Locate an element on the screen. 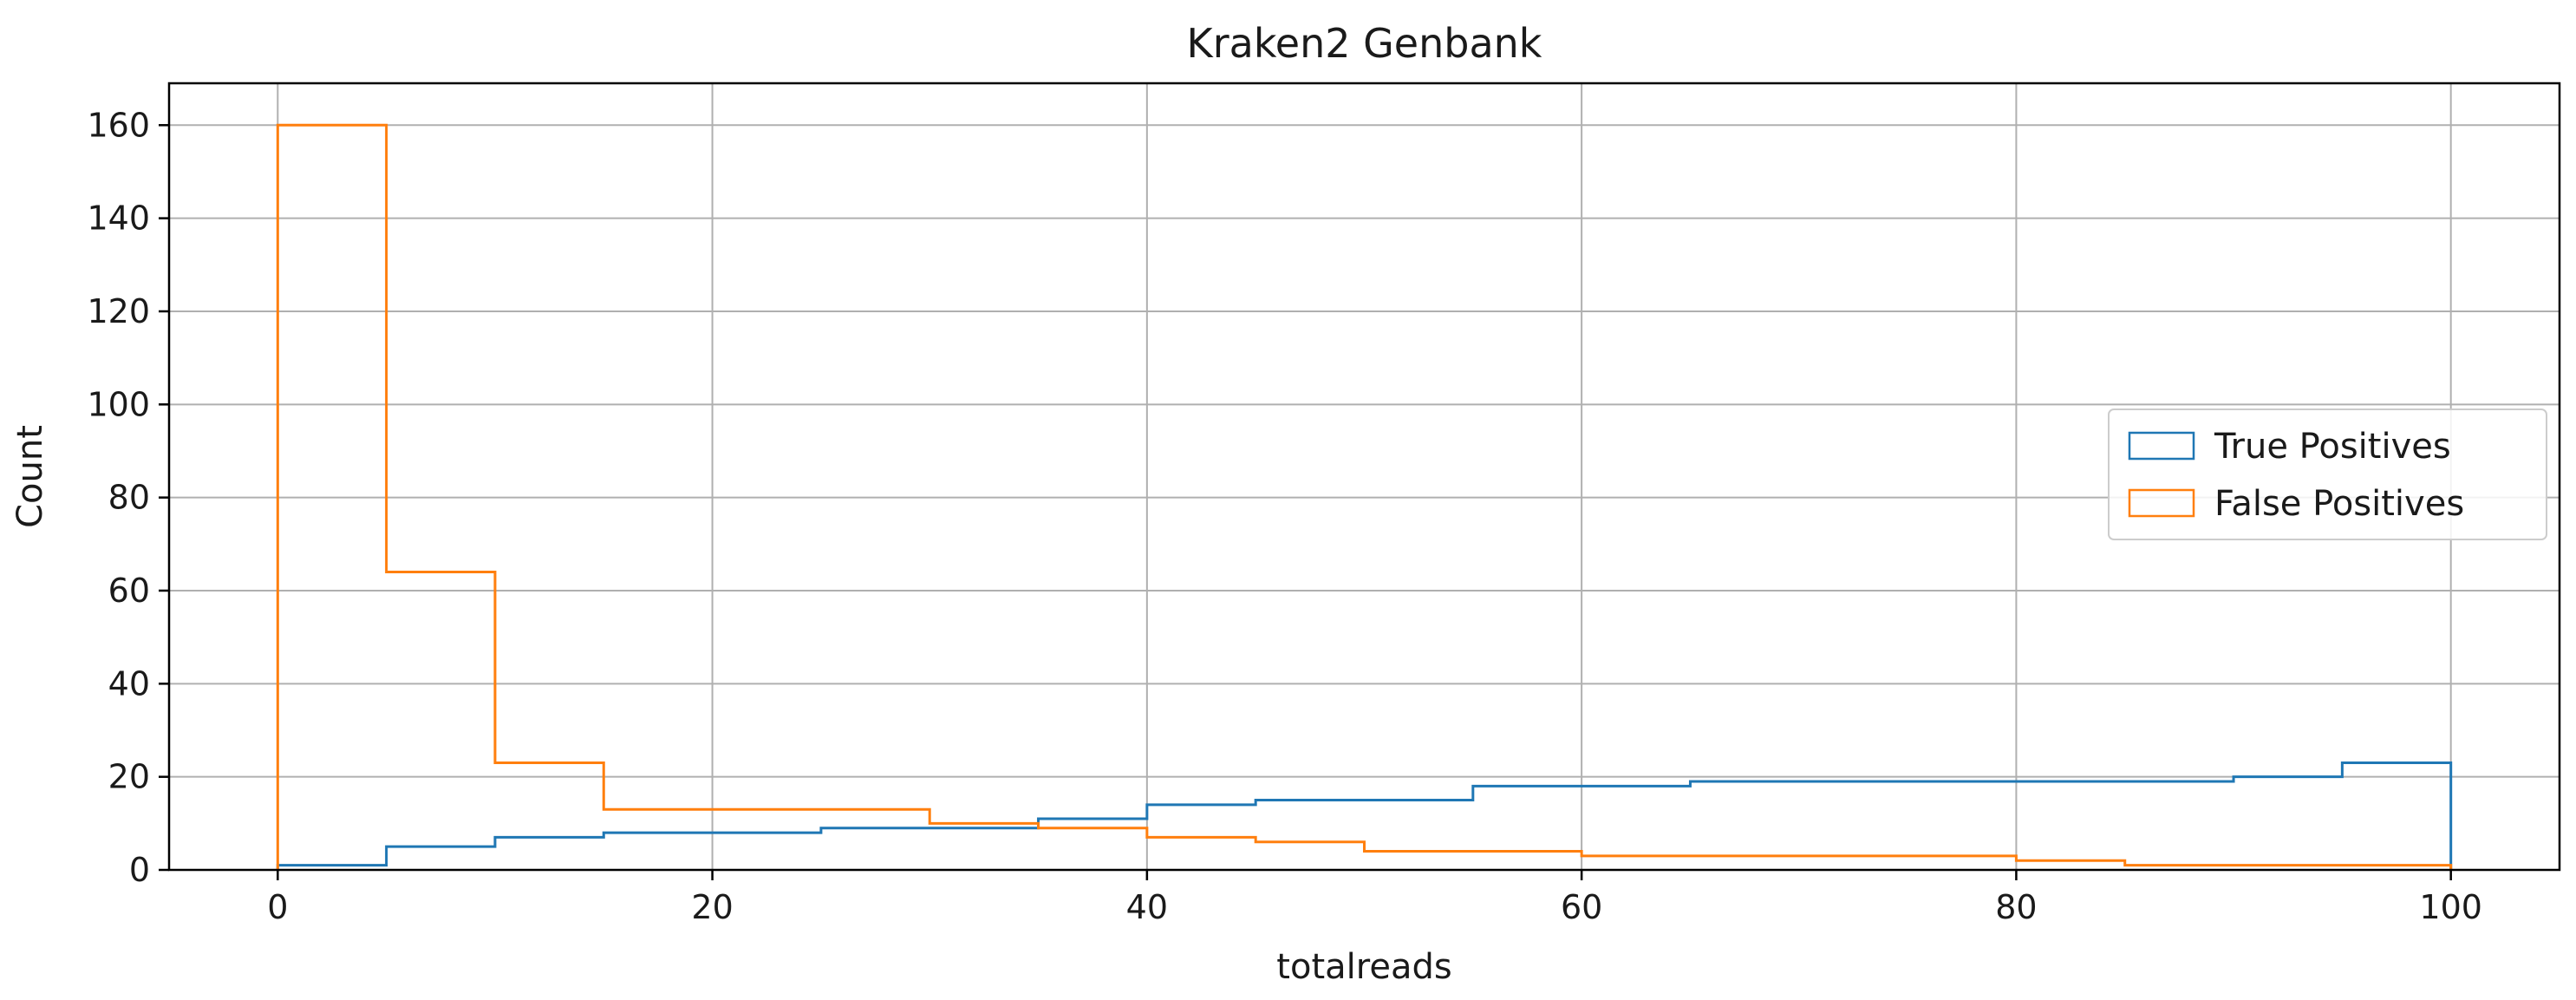 Image resolution: width=2576 pixels, height=1000 pixels. y-tick-label: 20 is located at coordinates (129, 777).